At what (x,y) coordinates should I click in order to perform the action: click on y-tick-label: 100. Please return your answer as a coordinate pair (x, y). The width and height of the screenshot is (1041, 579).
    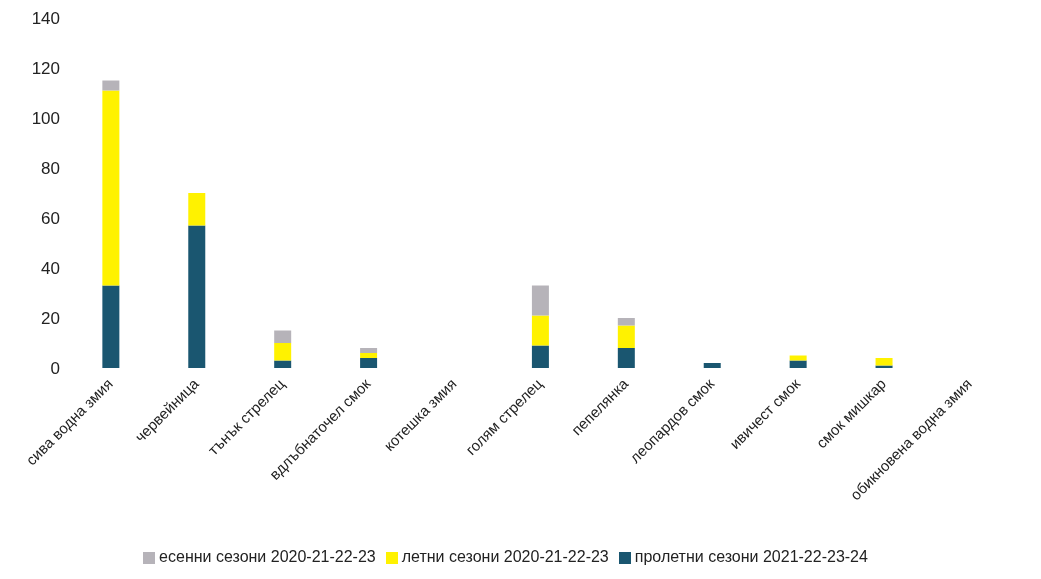
    Looking at the image, I should click on (45, 119).